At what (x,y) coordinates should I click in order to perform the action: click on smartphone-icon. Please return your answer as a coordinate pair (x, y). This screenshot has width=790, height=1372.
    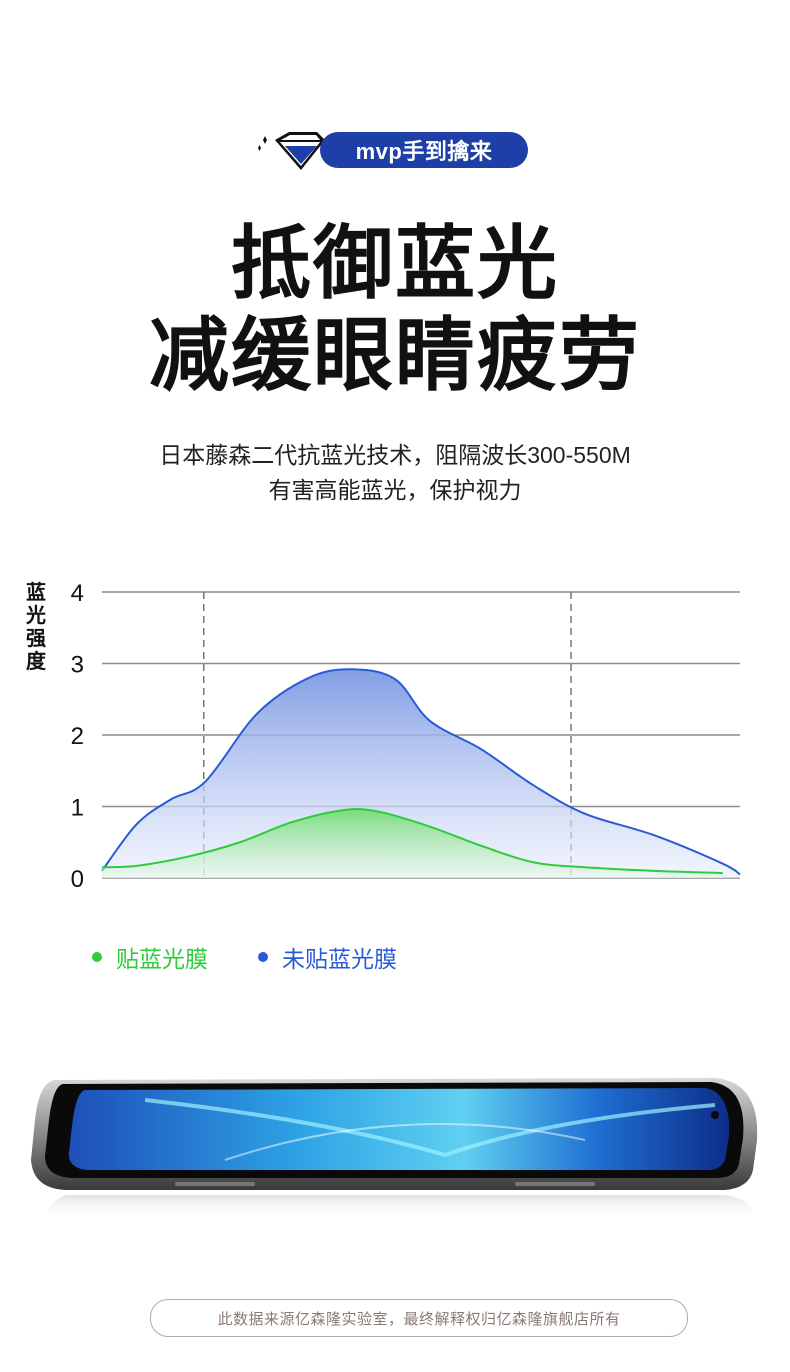
    Looking at the image, I should click on (394, 1149).